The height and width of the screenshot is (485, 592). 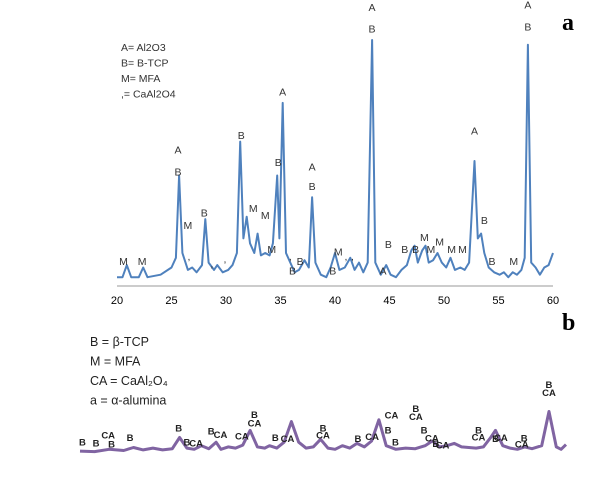 What do you see at coordinates (389, 301) in the screenshot?
I see `x-tick-label-a: 45` at bounding box center [389, 301].